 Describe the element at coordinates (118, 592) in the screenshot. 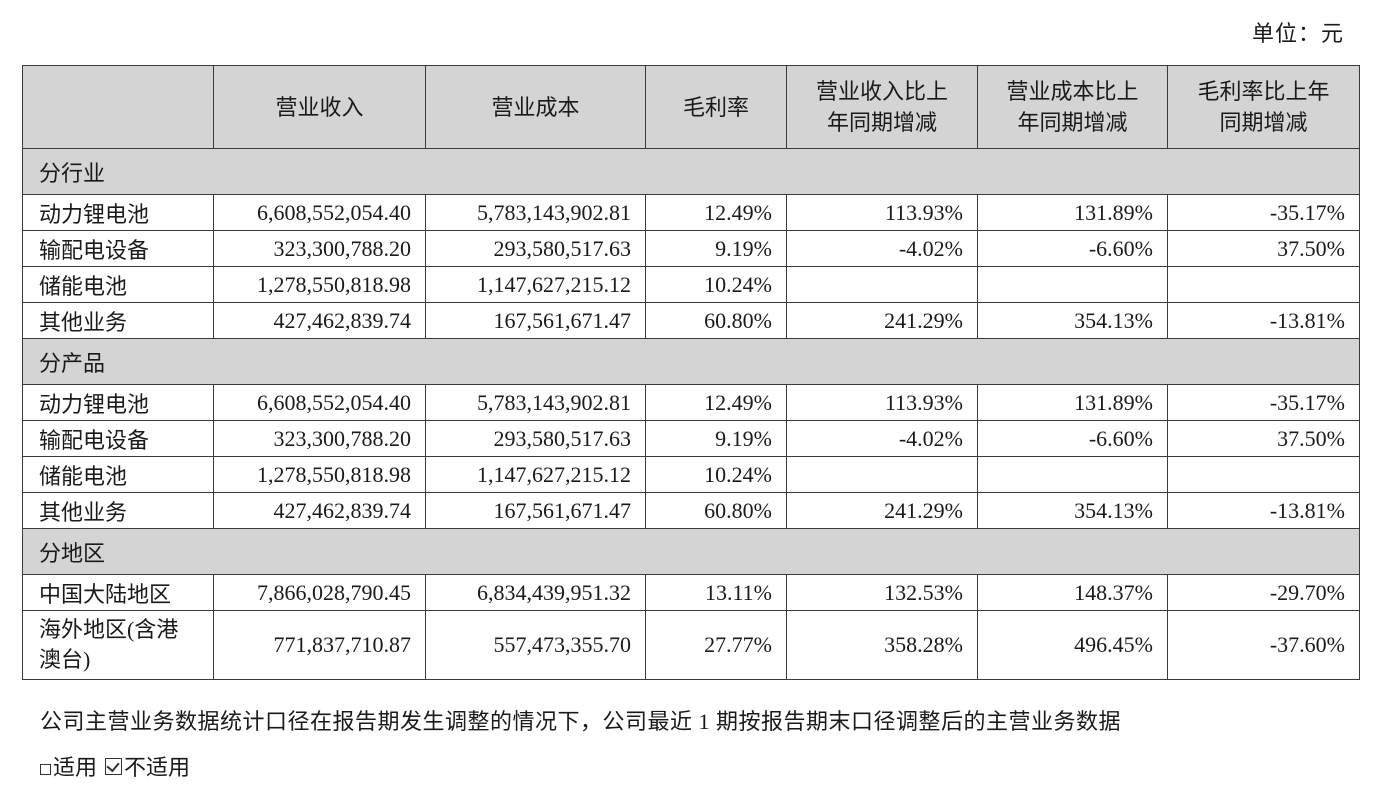

I see `row-label: 中国大陆地区` at that location.